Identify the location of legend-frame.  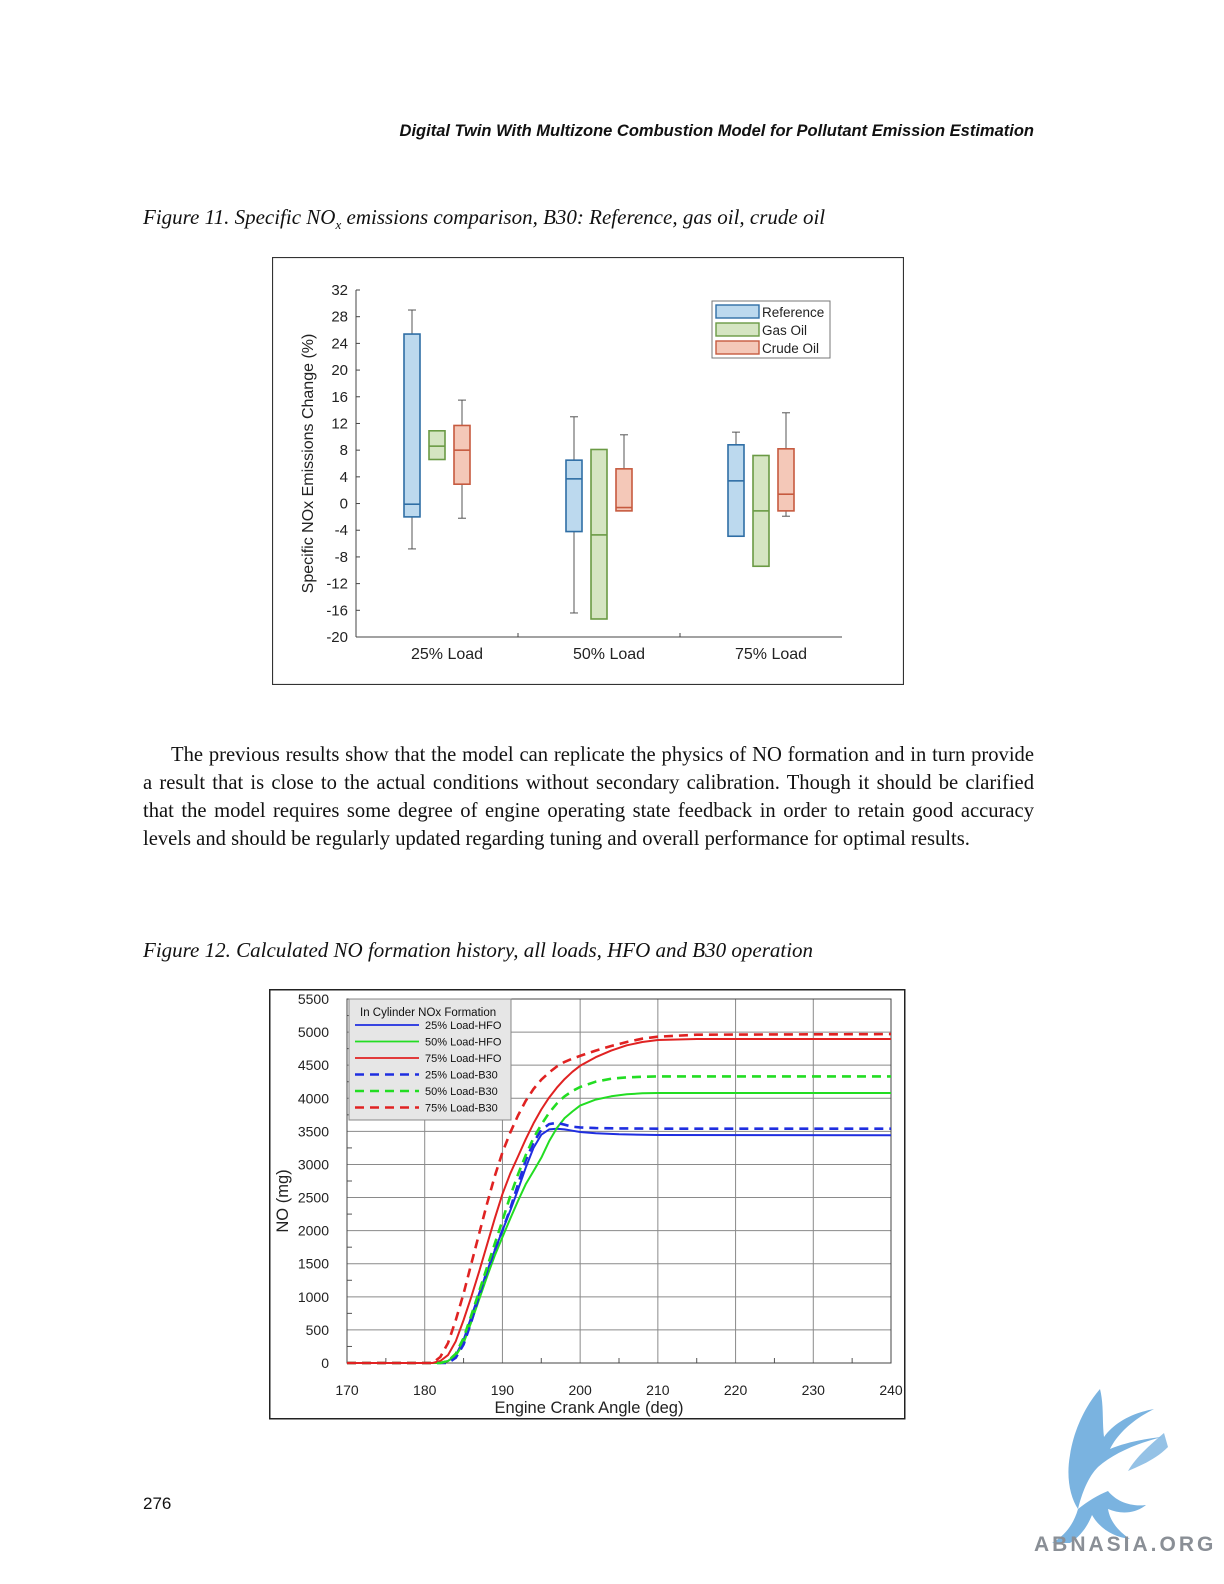
(430, 1059).